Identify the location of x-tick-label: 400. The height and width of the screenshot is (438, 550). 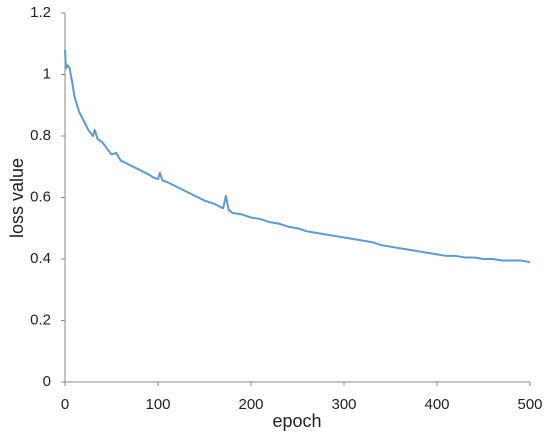
(436, 404).